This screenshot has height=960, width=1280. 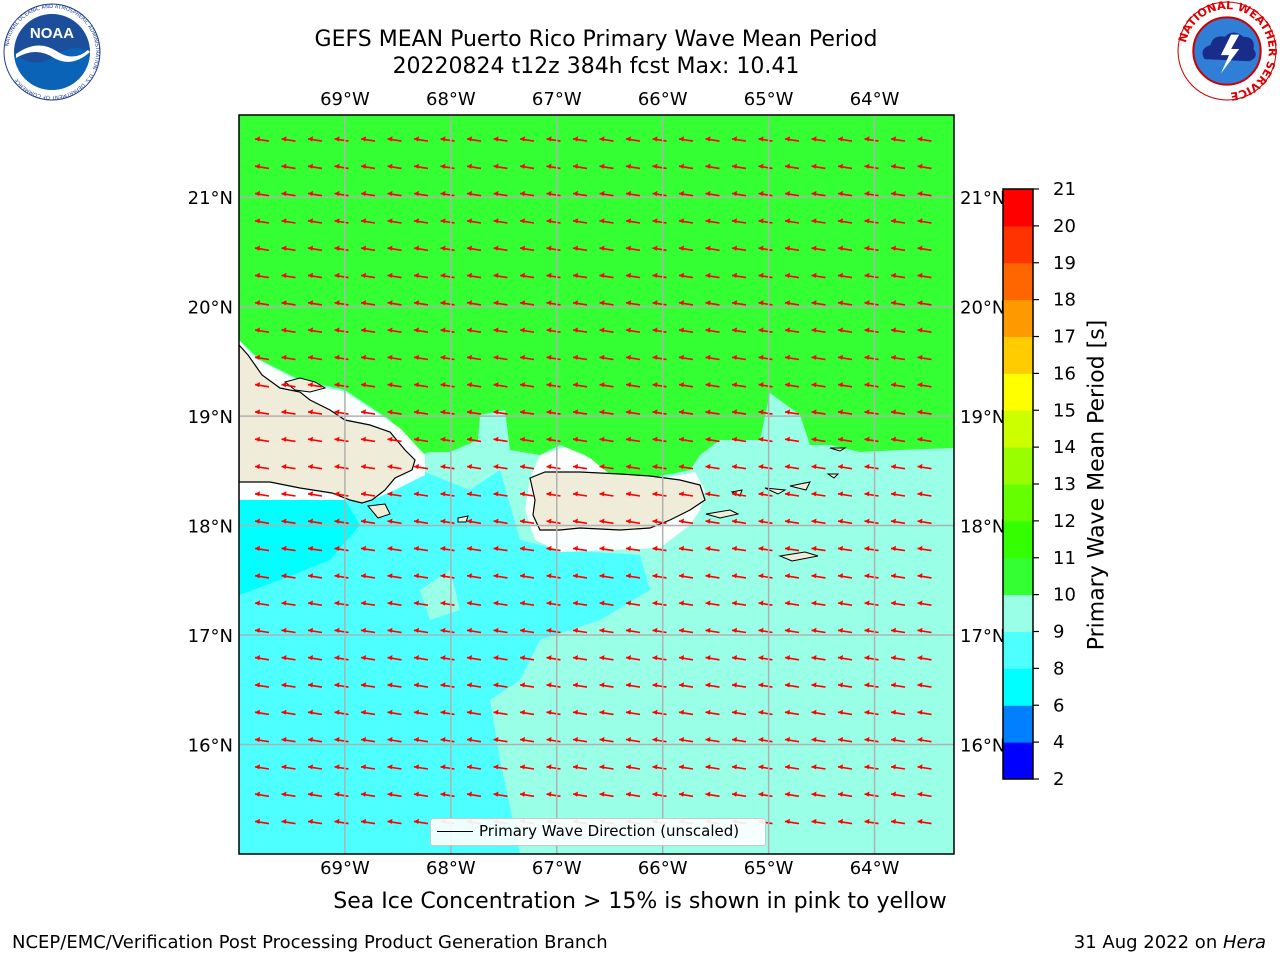 I want to click on colorbar-tick-label: 20, so click(x=1064, y=226).